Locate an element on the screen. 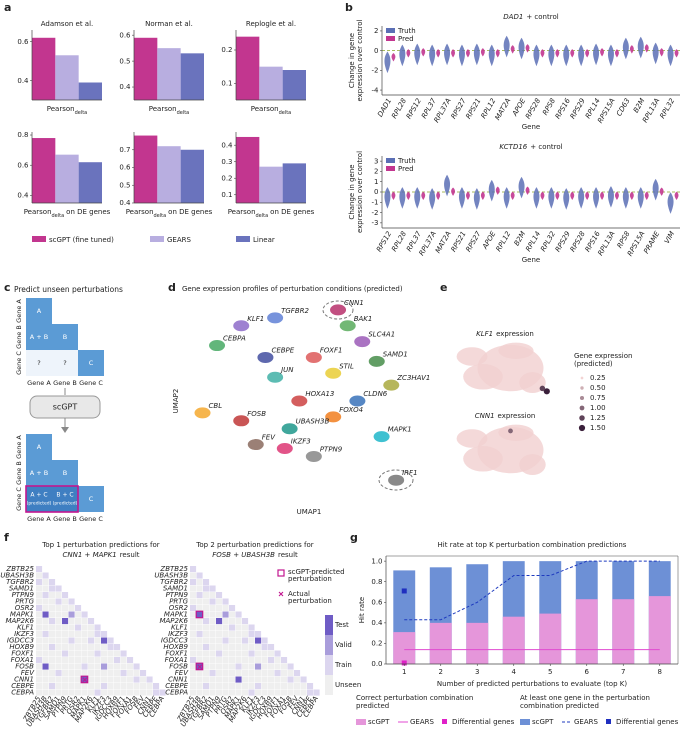 The width and height of the screenshot is (685, 737). cell-text: (predicted) is located at coordinates (65, 504).